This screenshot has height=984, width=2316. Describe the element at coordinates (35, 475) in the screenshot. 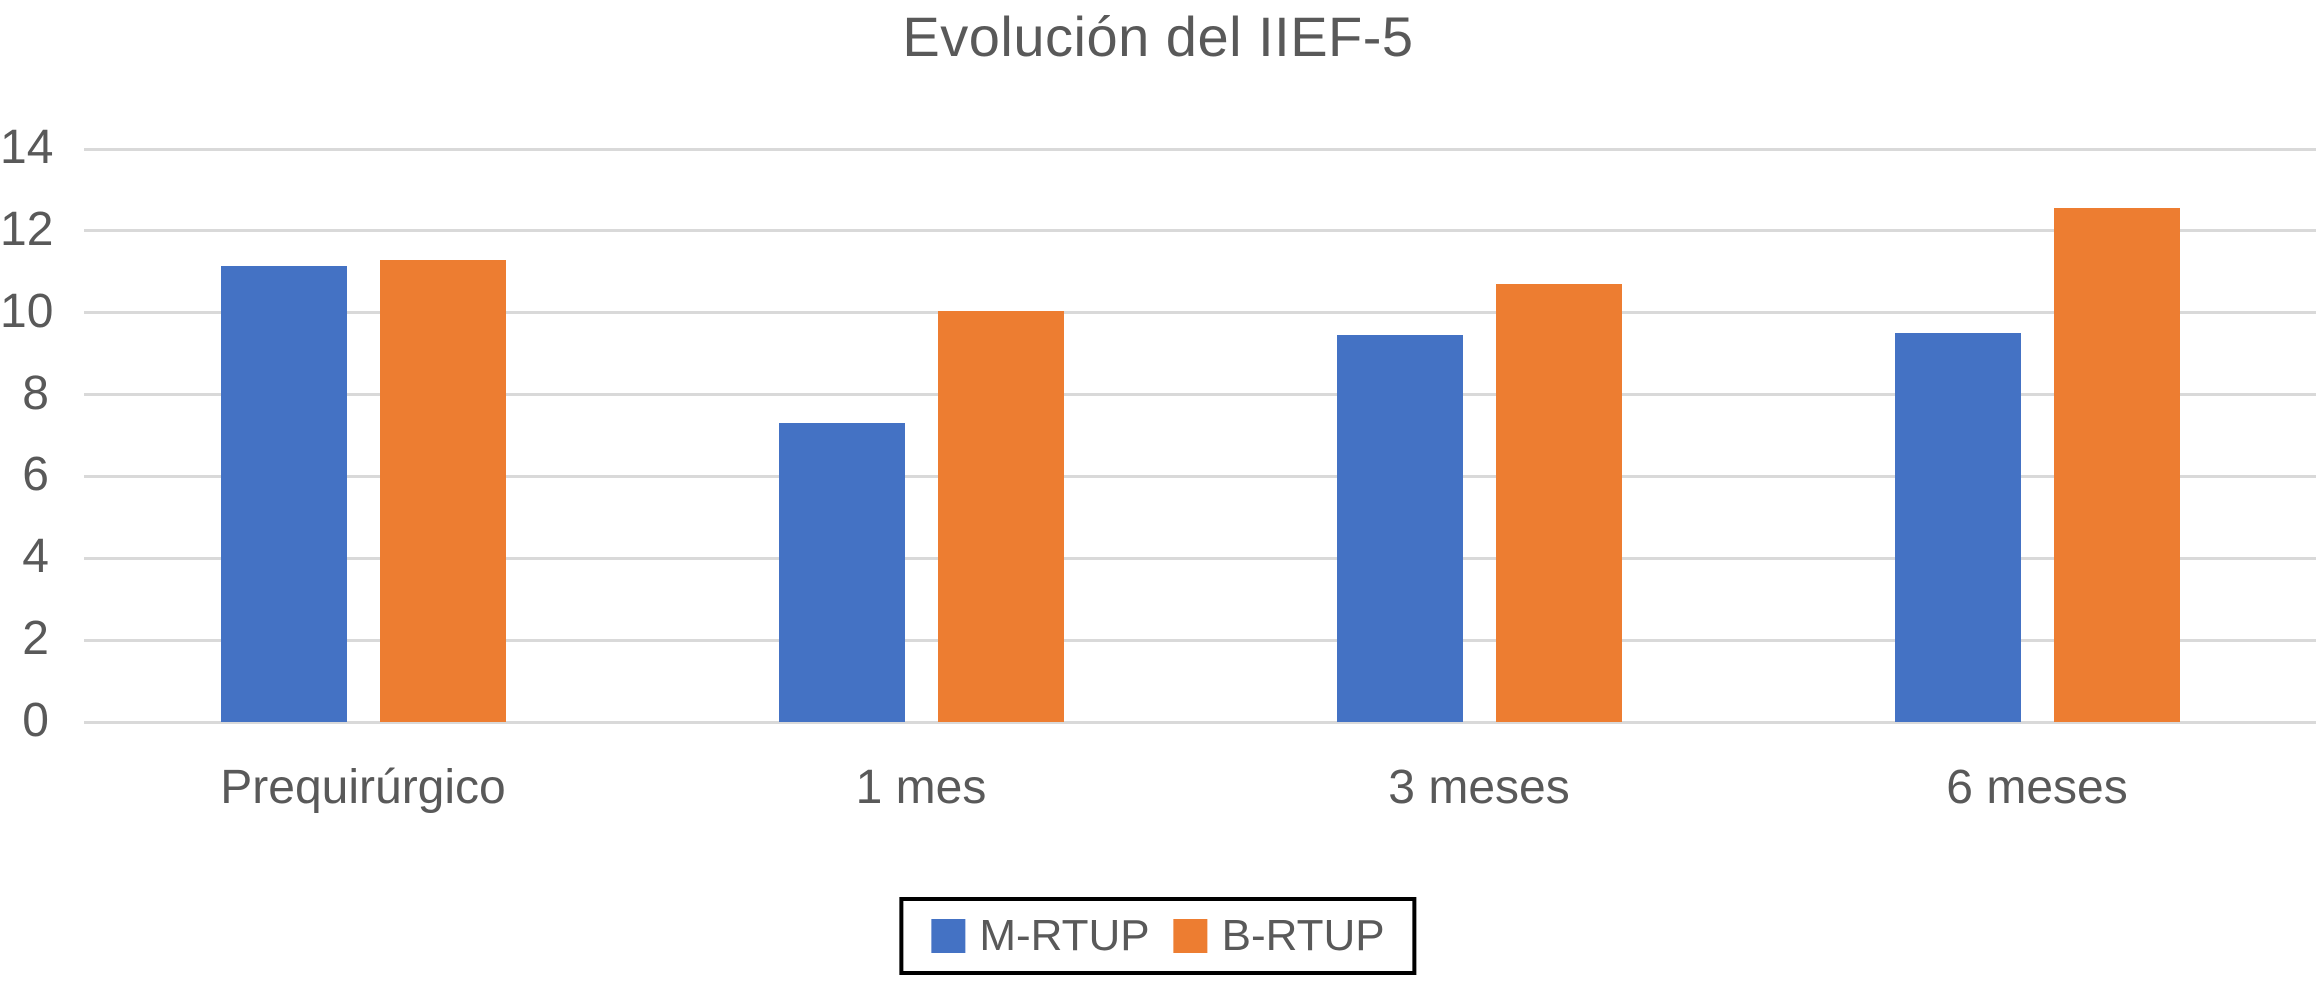

I see `y-tick-label-6: 6` at that location.